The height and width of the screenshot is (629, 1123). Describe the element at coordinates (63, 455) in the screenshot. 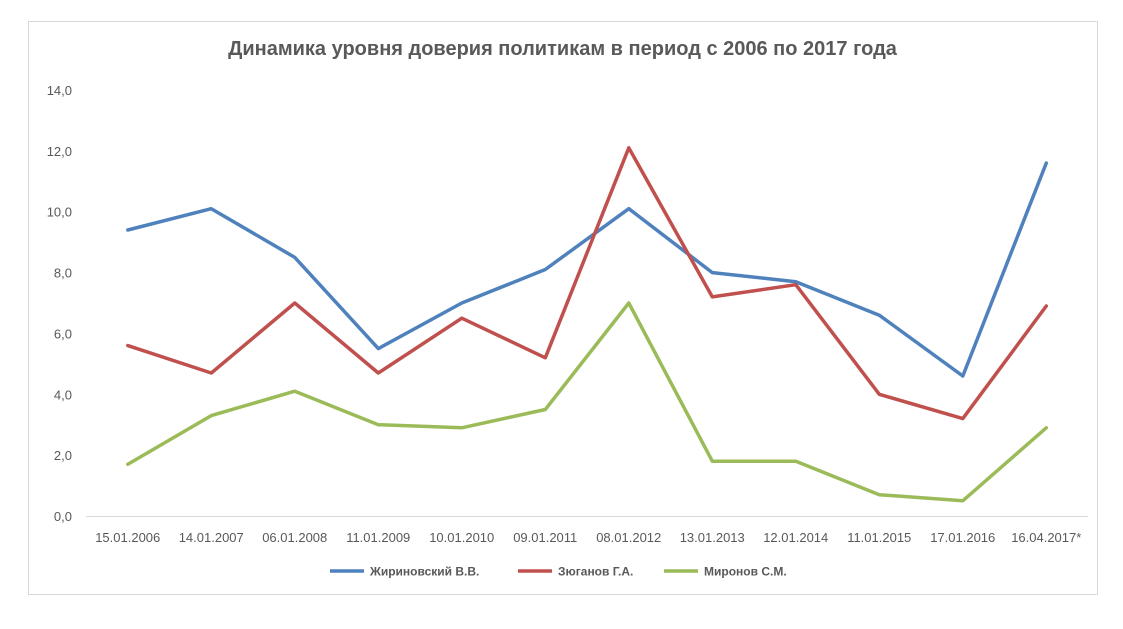

I see `y-tick-label: 2,0` at that location.